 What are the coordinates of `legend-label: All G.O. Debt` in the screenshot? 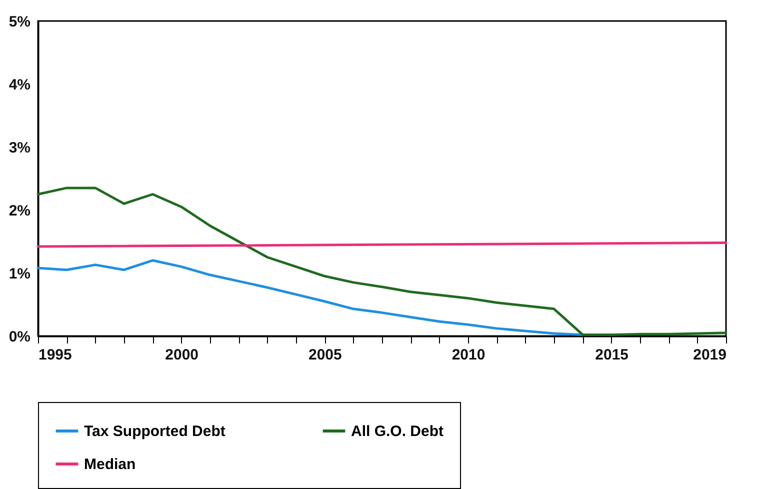 It's located at (397, 431).